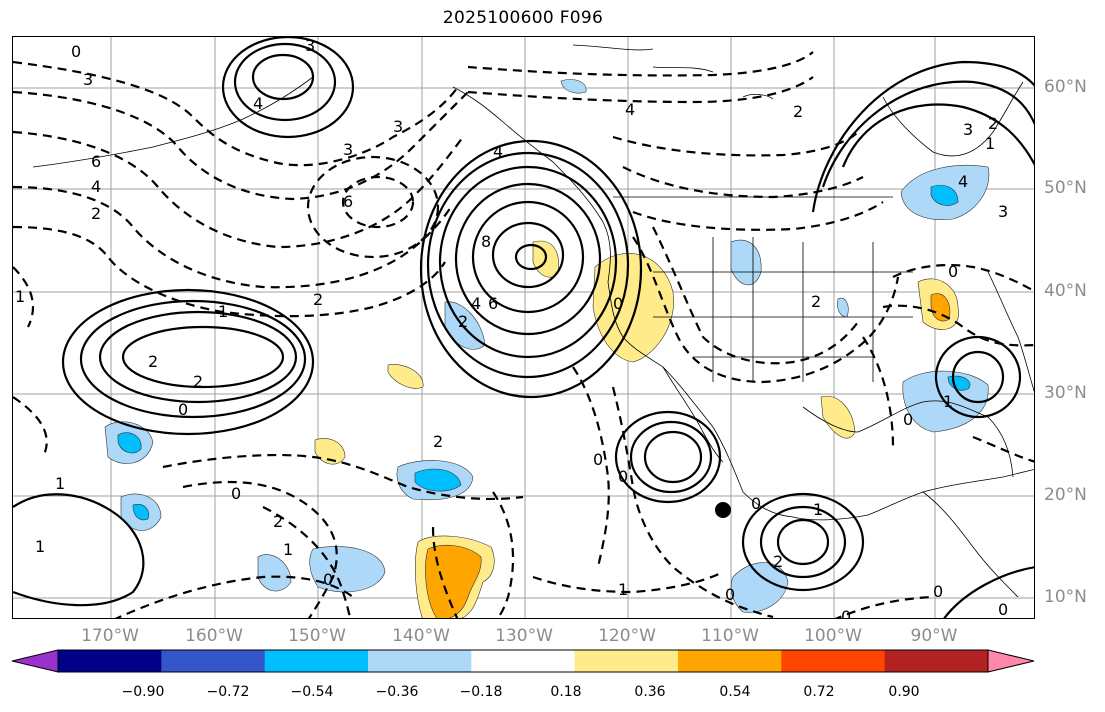  What do you see at coordinates (934, 636) in the screenshot?
I see `lon-label-90w: 90°W` at bounding box center [934, 636].